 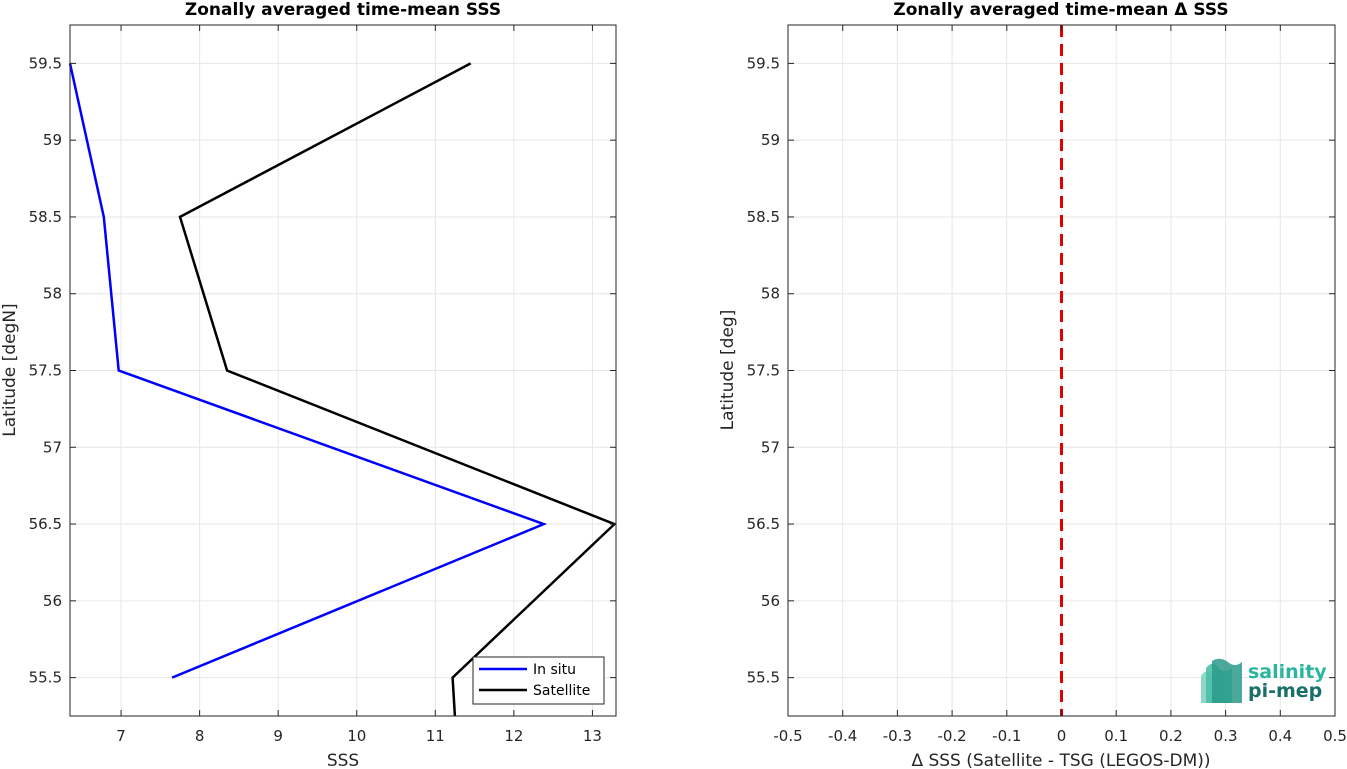 I want to click on x-tick-label: 8, so click(x=200, y=736).